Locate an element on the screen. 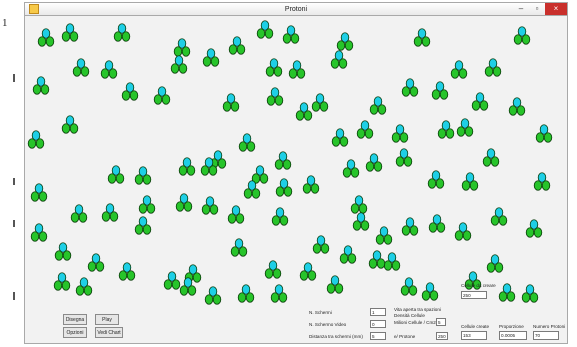 This screenshot has height=347, width=577. n-schermi-label: N. Schermi is located at coordinates (320, 312).